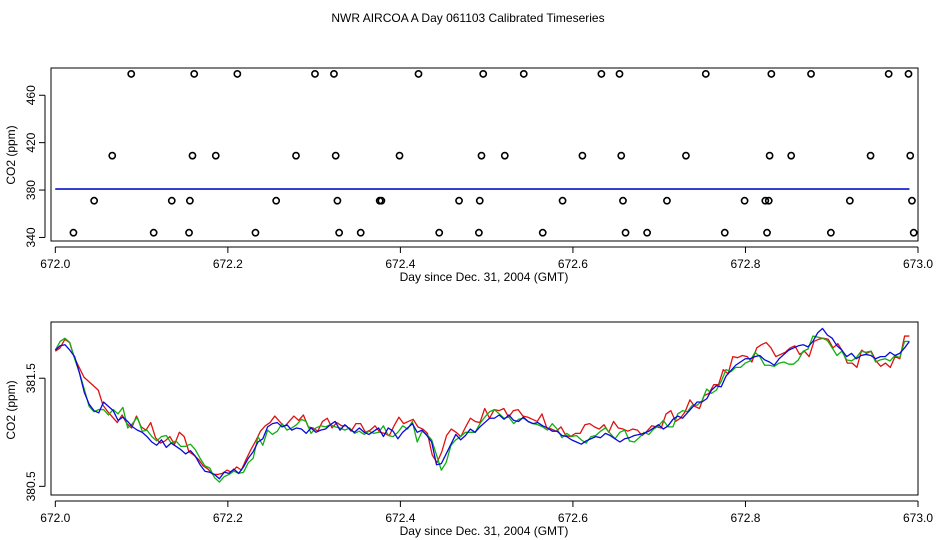 The height and width of the screenshot is (540, 936). Describe the element at coordinates (31, 237) in the screenshot. I see `y-tick-label: 340` at that location.